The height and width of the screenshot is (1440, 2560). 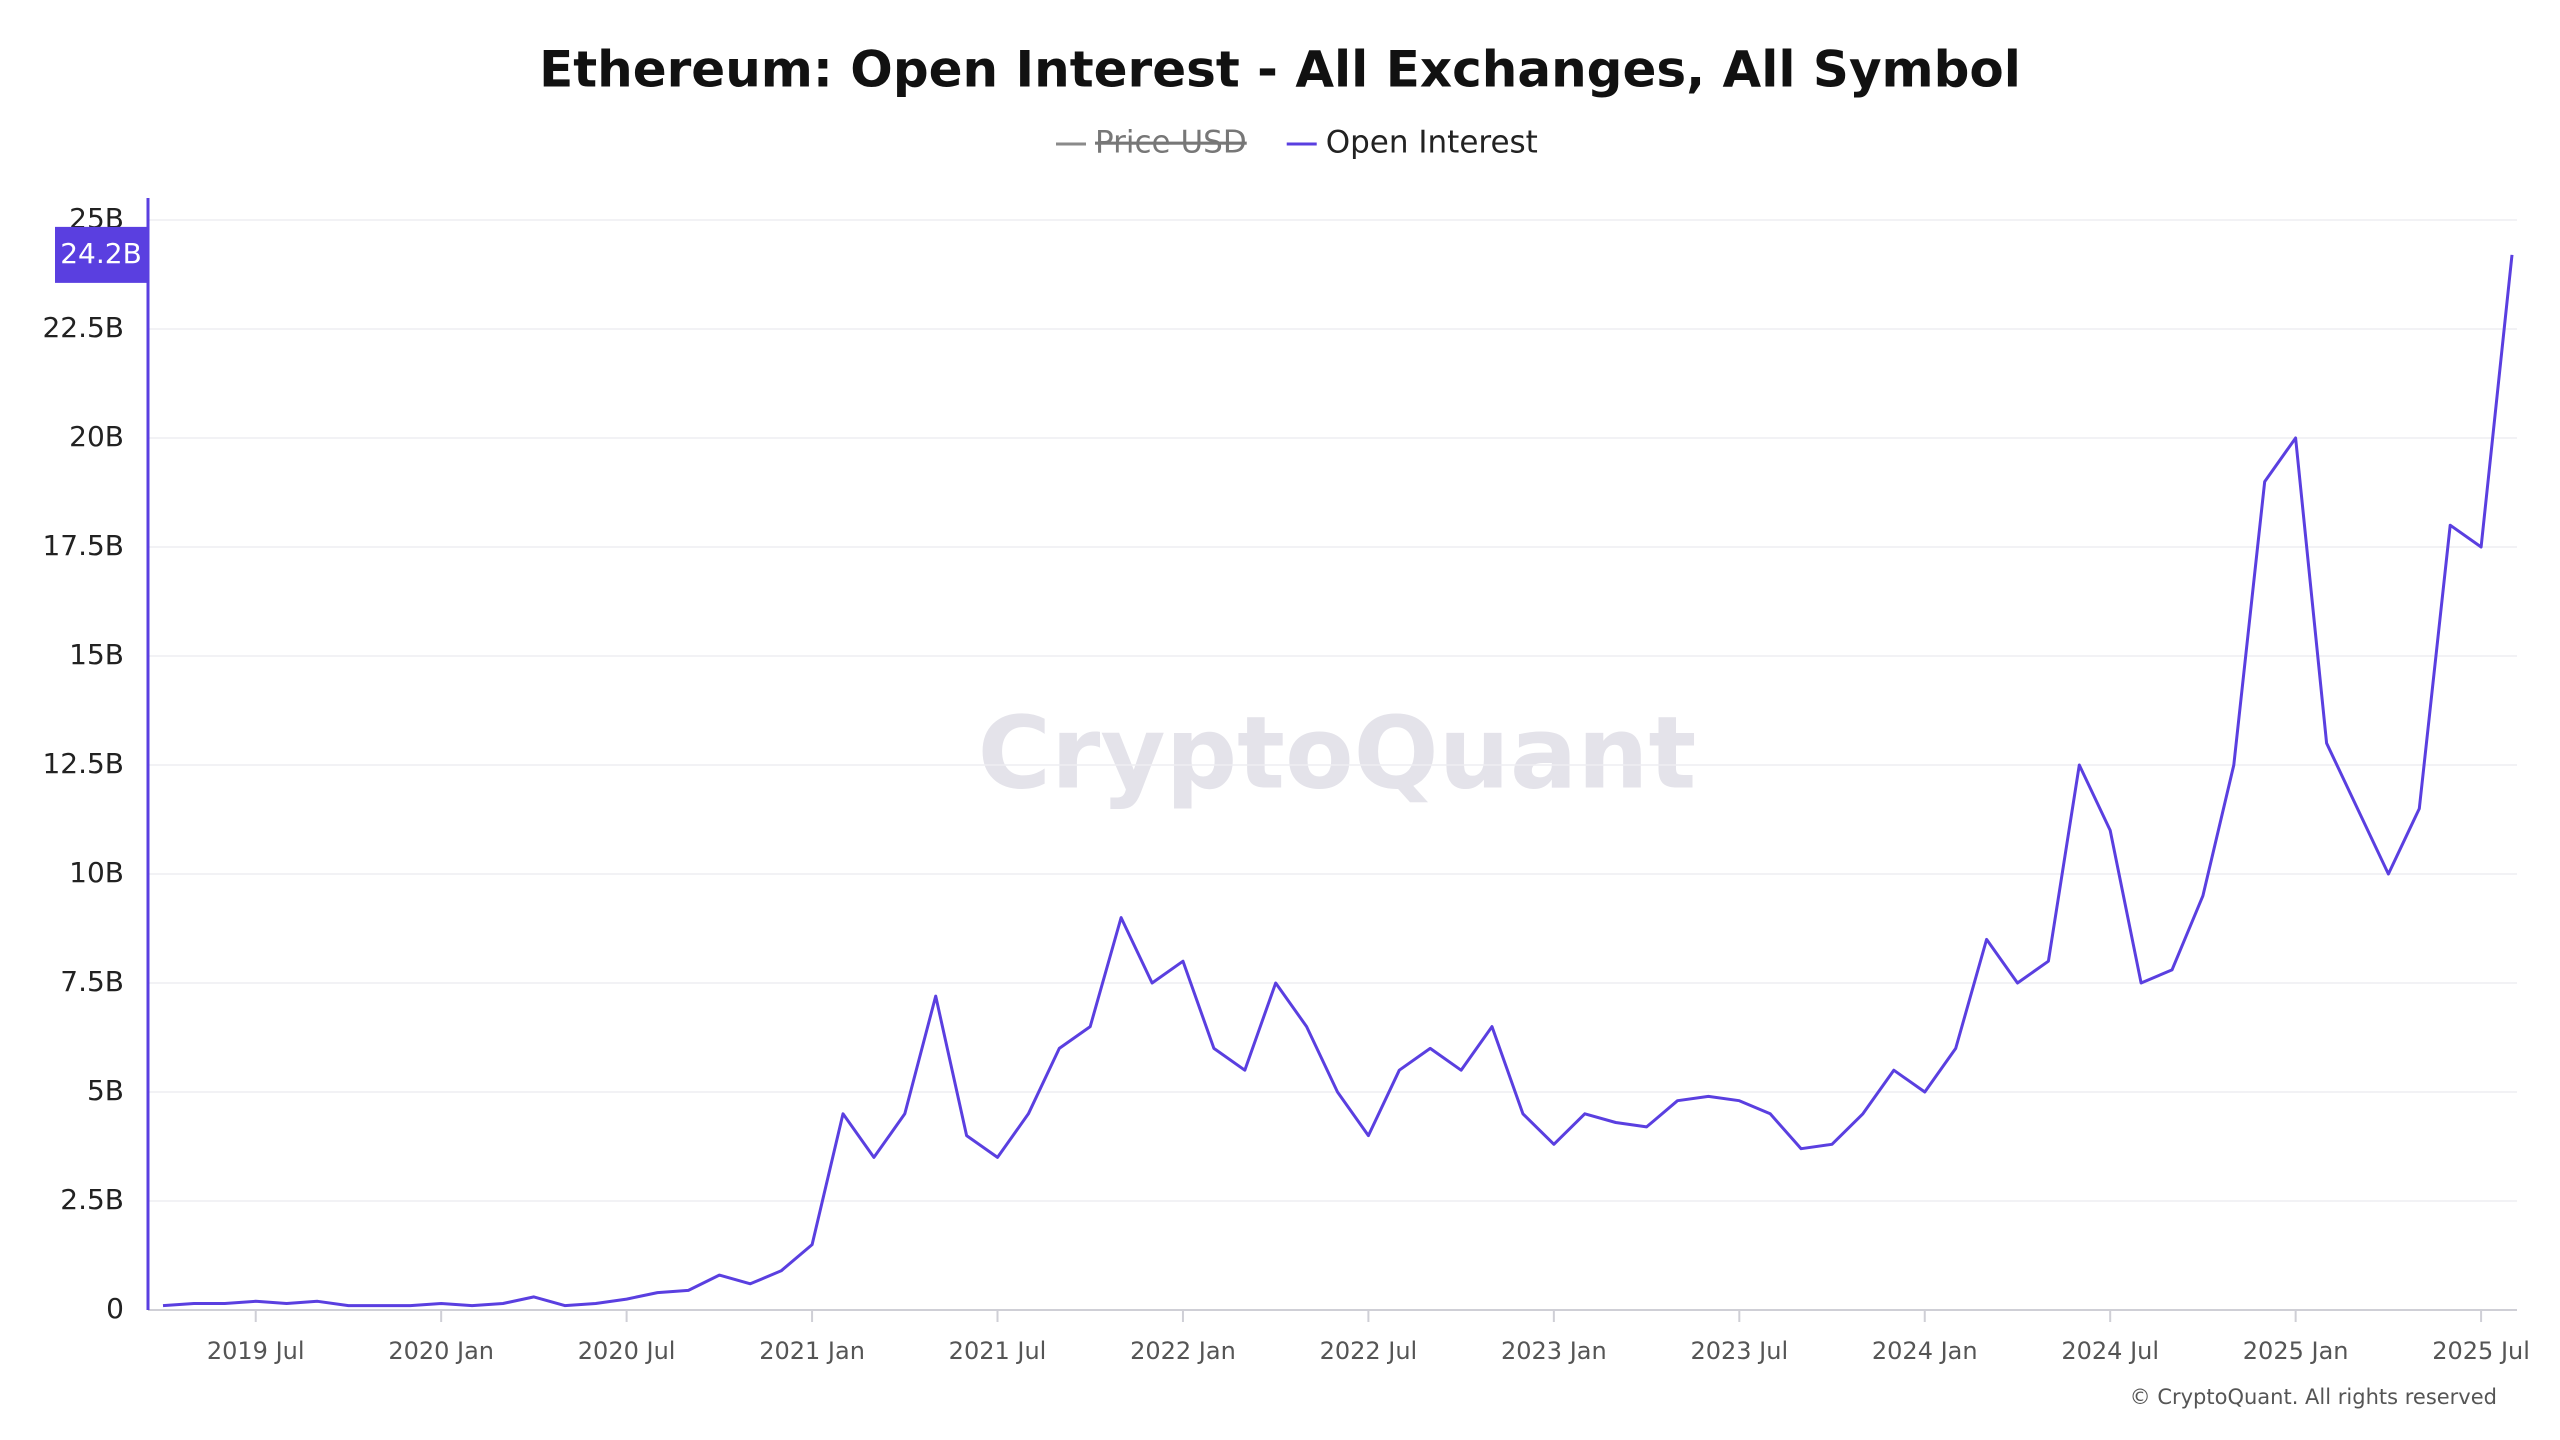 What do you see at coordinates (812, 1351) in the screenshot?
I see `x-tick-label: 2021 Jan` at bounding box center [812, 1351].